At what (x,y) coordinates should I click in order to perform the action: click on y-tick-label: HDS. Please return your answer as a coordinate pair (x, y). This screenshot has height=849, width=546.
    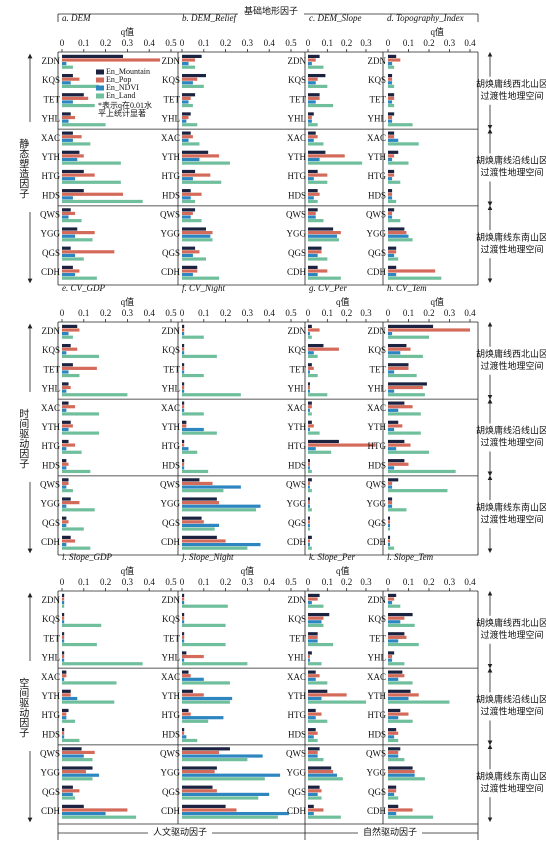
    Looking at the image, I should click on (171, 734).